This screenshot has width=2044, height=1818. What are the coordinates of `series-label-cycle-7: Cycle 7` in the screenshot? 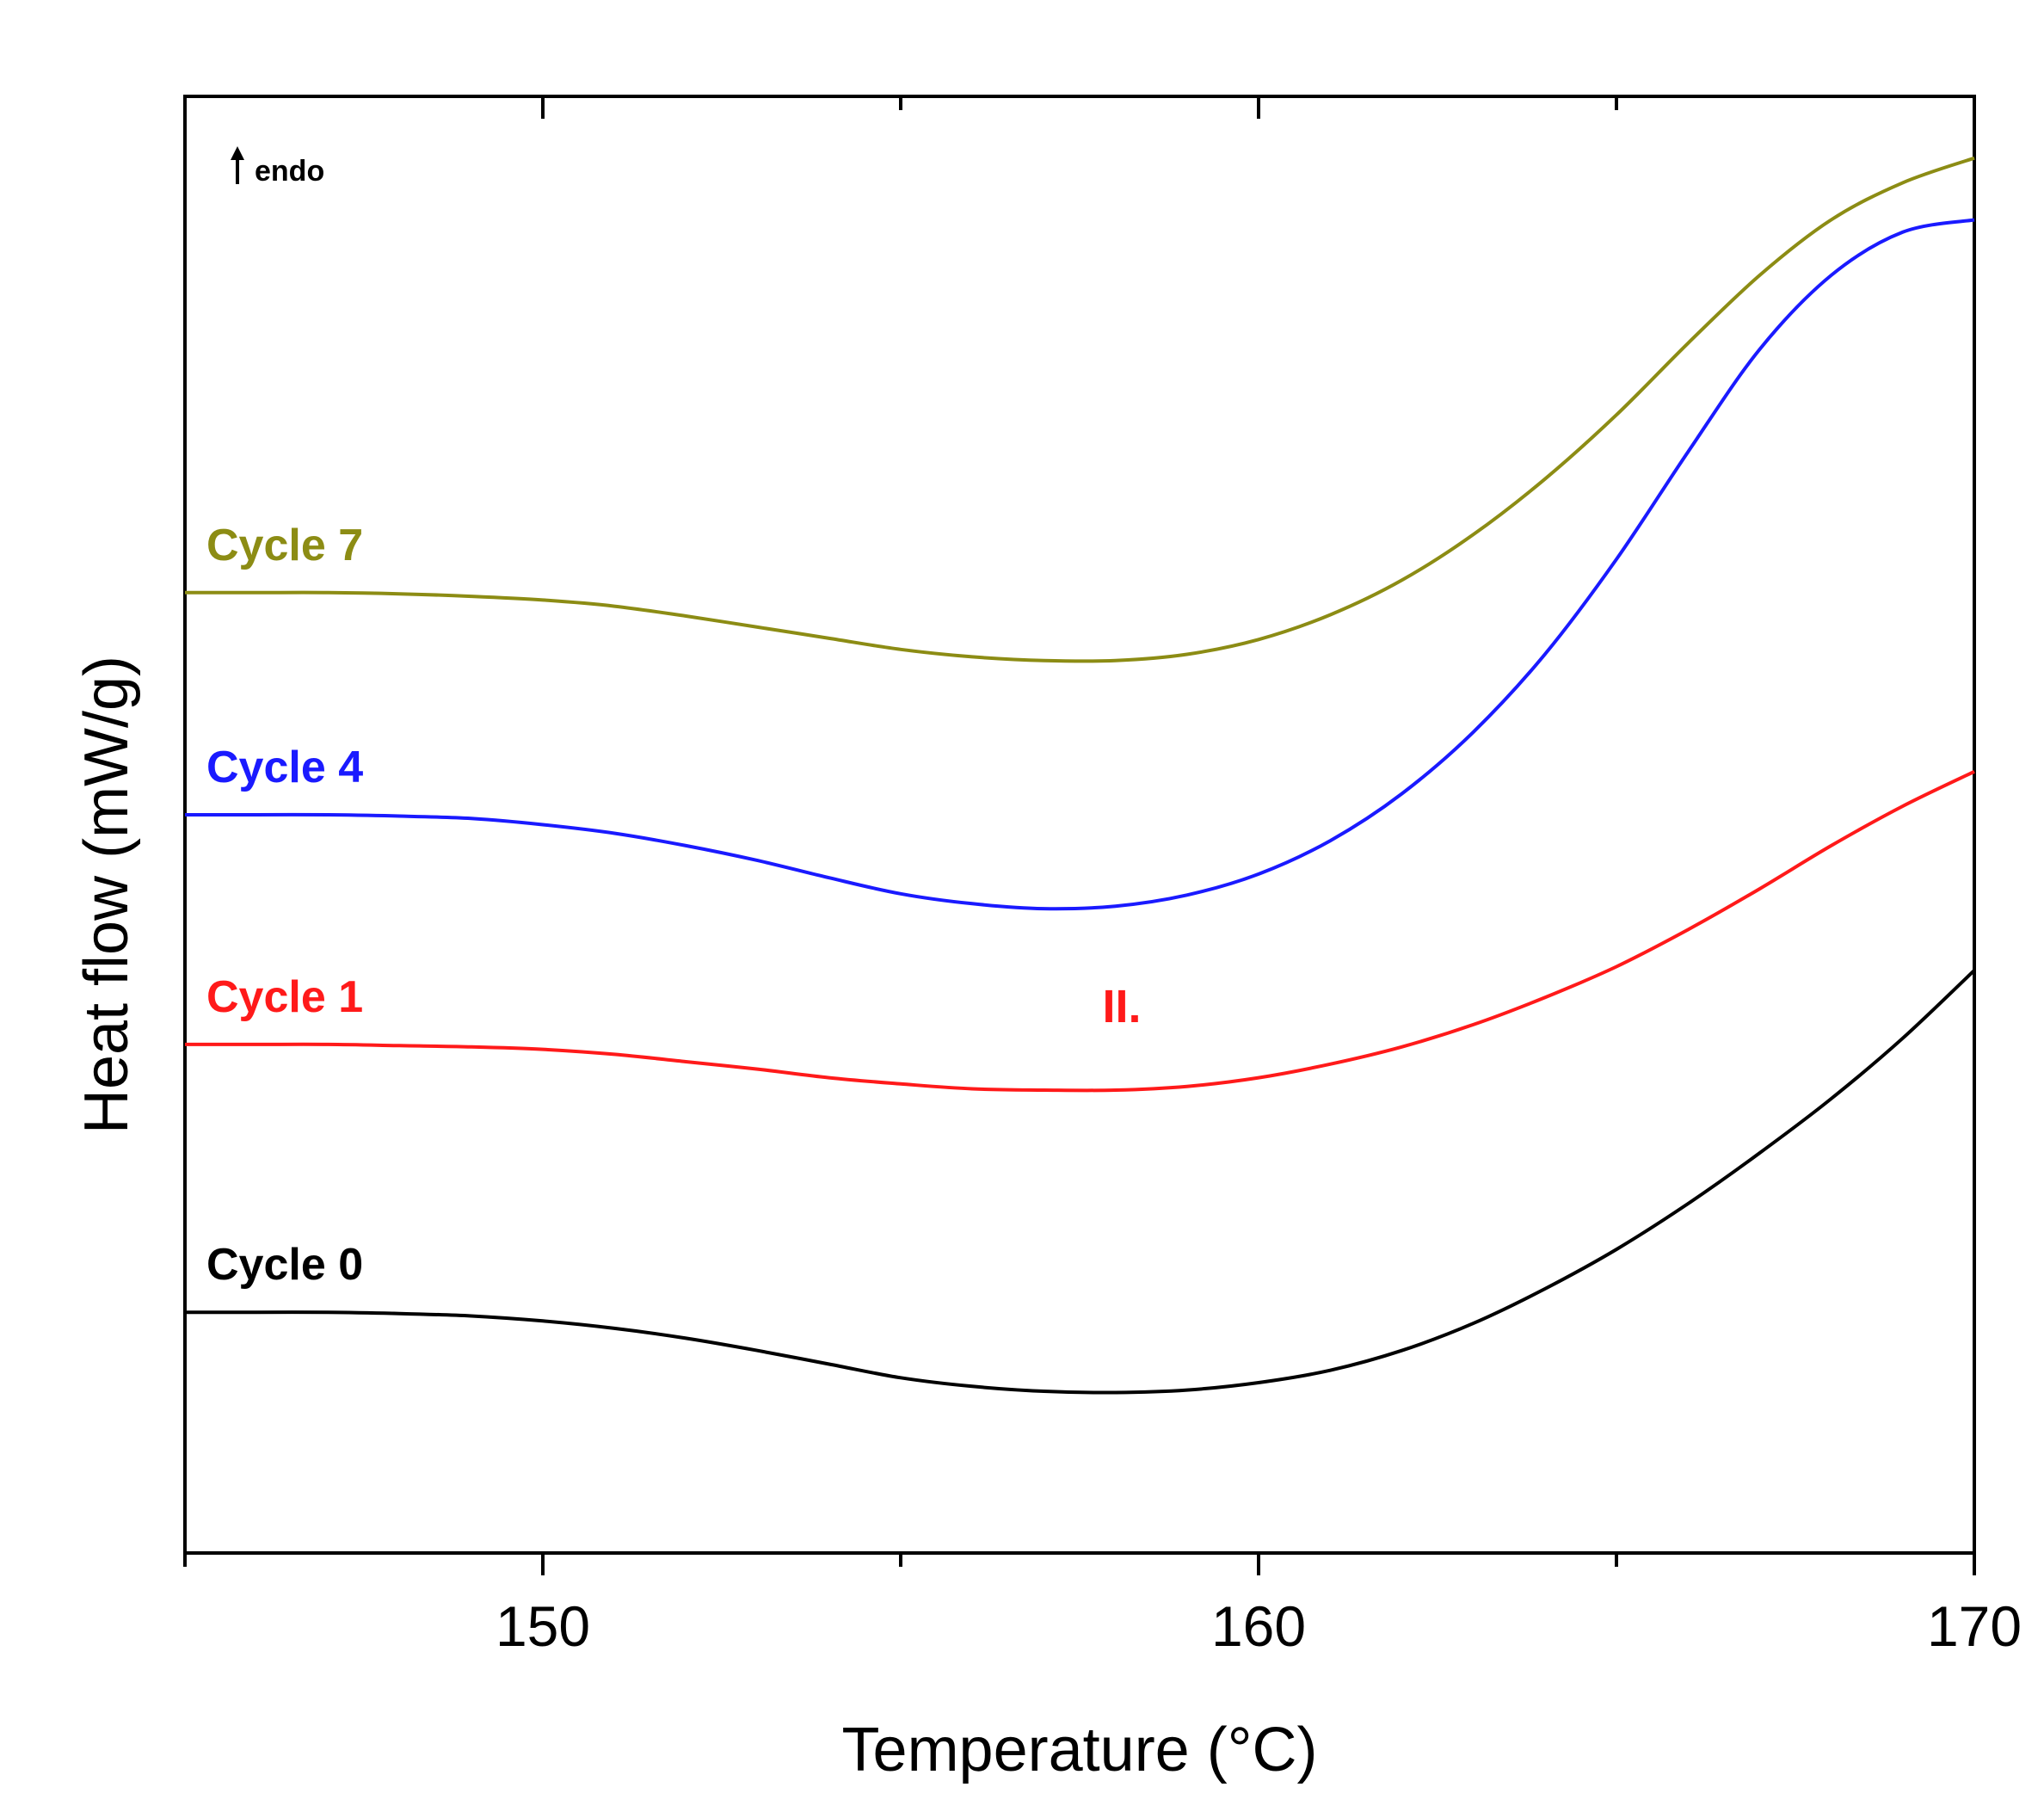 It's located at (284, 545).